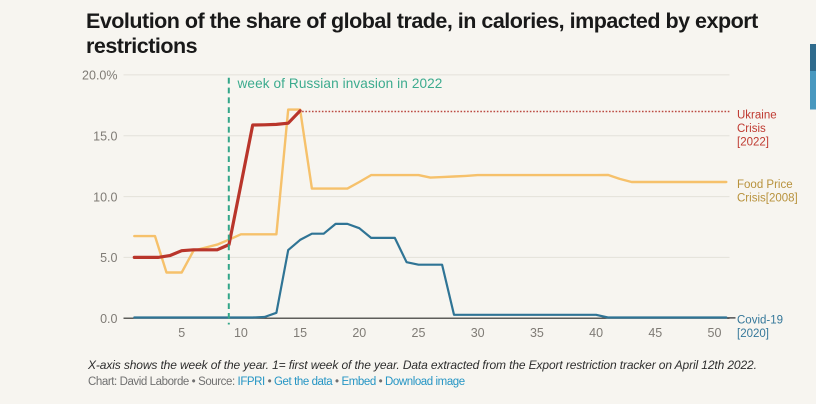 This screenshot has height=404, width=816. What do you see at coordinates (300, 333) in the screenshot?
I see `svg-text: 15` at bounding box center [300, 333].